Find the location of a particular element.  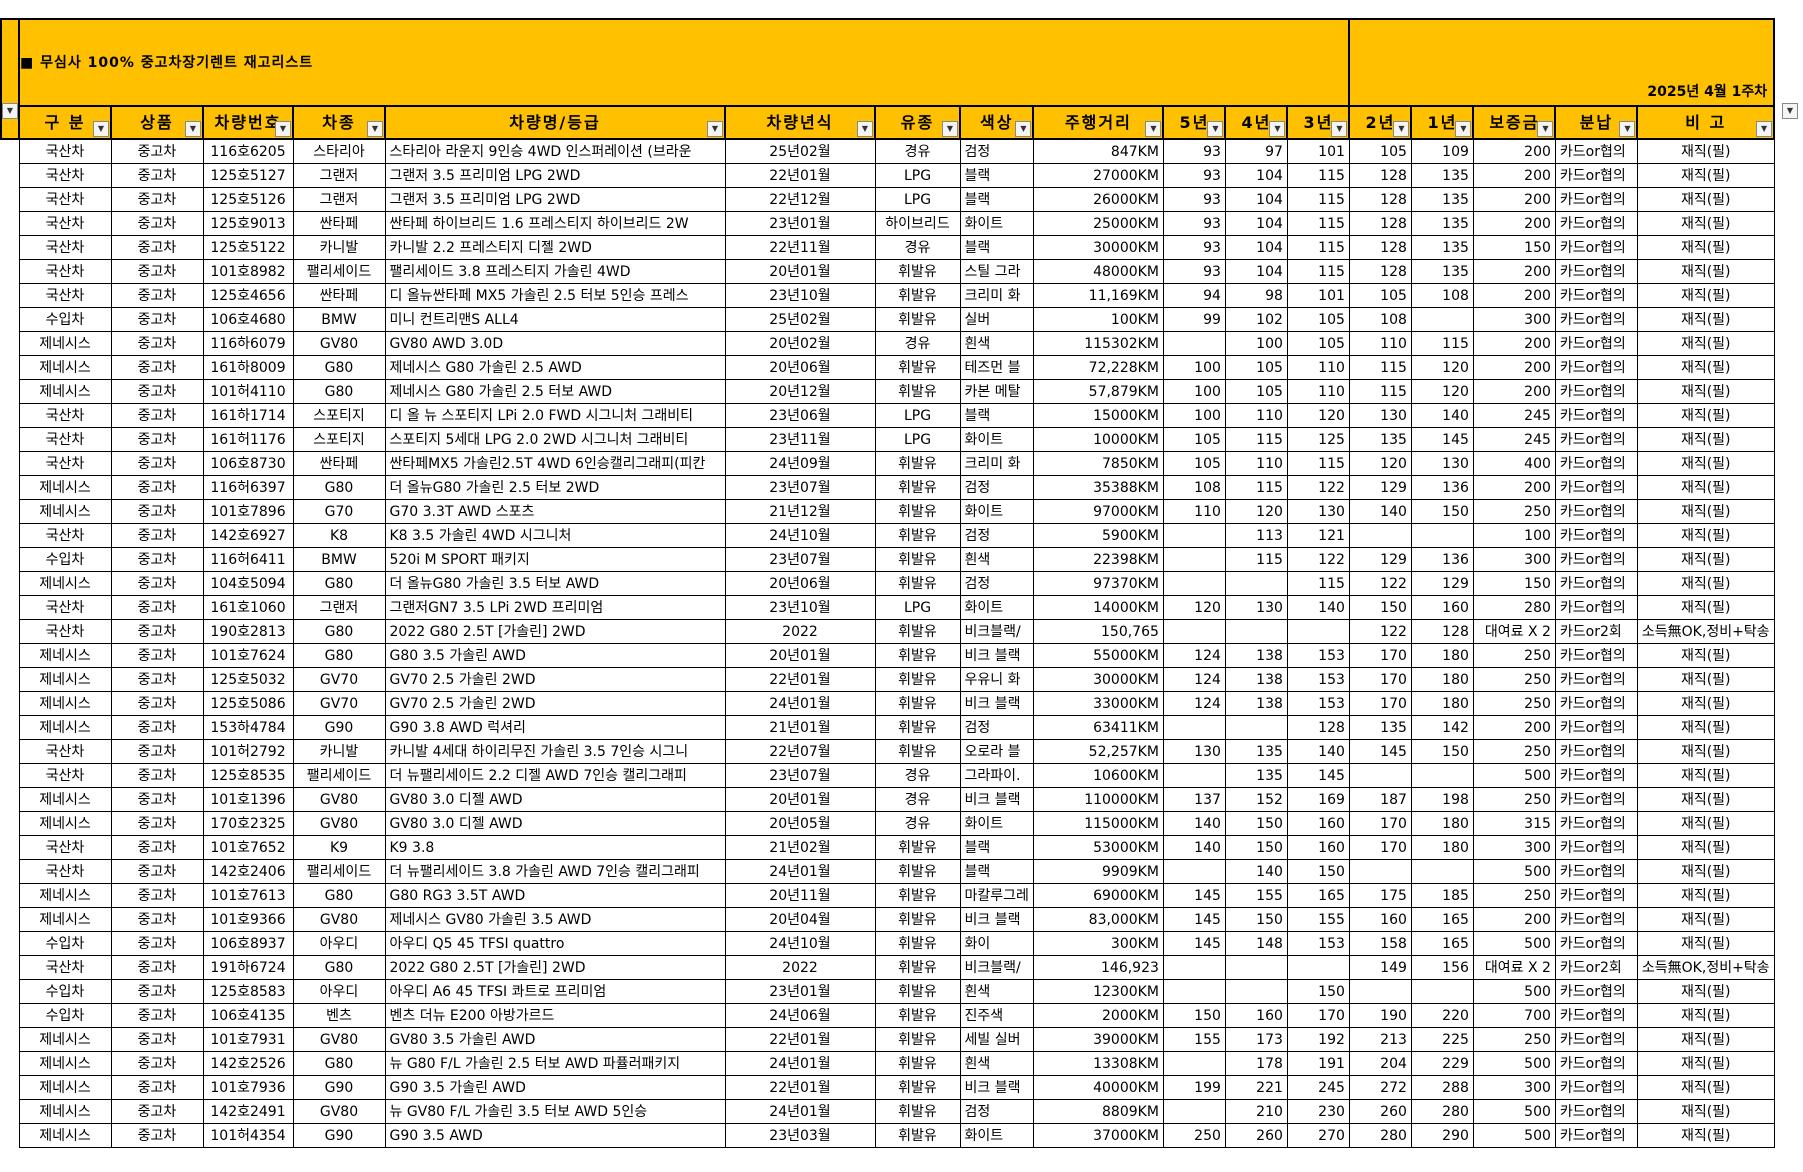

table-cell: GV70 is located at coordinates (339, 703).